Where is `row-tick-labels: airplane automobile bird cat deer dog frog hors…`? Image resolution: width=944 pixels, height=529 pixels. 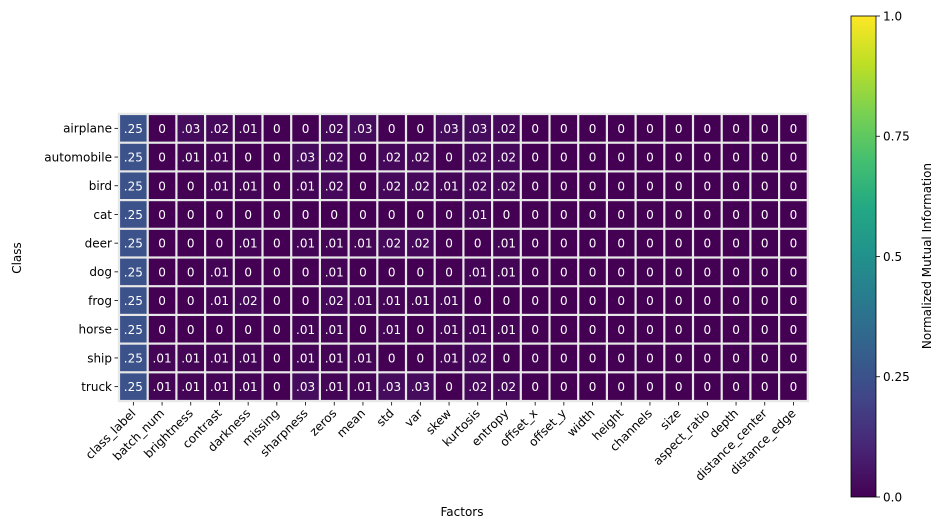 row-tick-labels: airplane automobile bird cat deer dog frog hors… is located at coordinates (81, 258).